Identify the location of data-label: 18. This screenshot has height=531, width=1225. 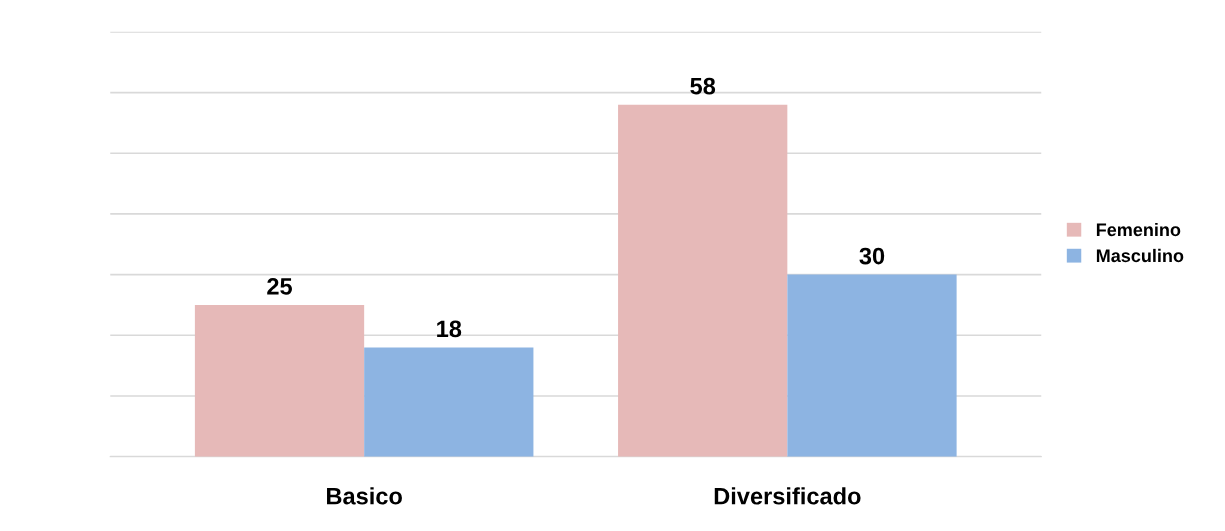
(449, 329).